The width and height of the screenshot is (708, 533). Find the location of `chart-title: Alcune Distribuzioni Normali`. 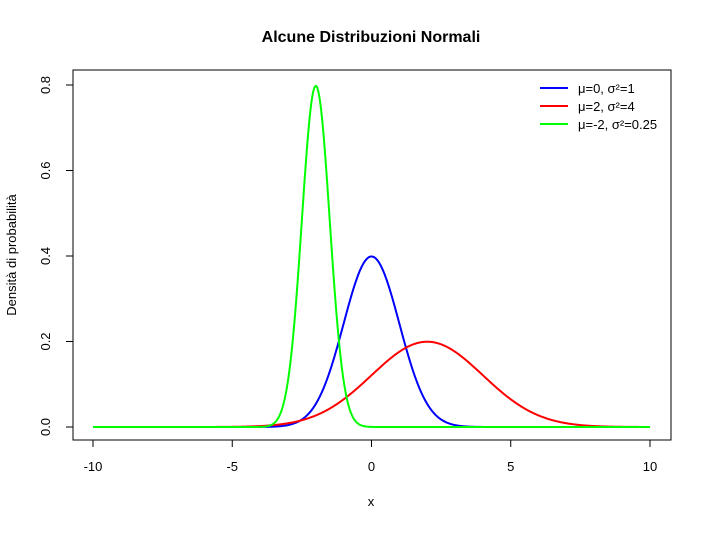

chart-title: Alcune Distribuzioni Normali is located at coordinates (371, 37).